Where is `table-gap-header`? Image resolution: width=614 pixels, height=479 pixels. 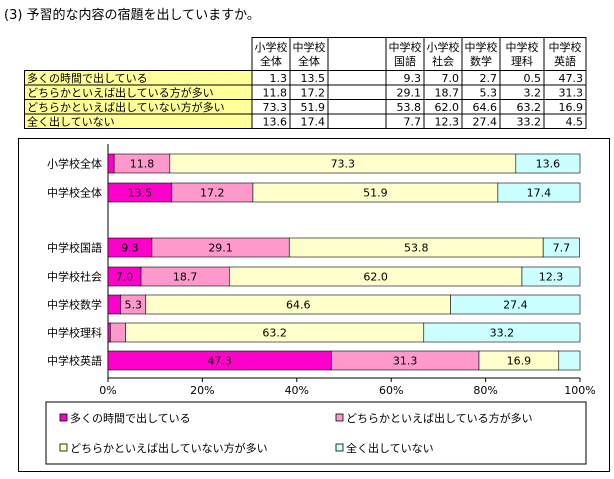 table-gap-header is located at coordinates (357, 54).